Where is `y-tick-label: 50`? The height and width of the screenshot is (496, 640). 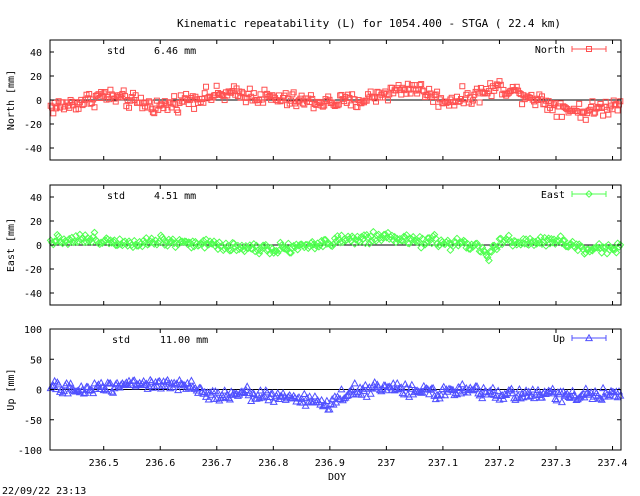 y-tick-label: 50 is located at coordinates (36, 360).